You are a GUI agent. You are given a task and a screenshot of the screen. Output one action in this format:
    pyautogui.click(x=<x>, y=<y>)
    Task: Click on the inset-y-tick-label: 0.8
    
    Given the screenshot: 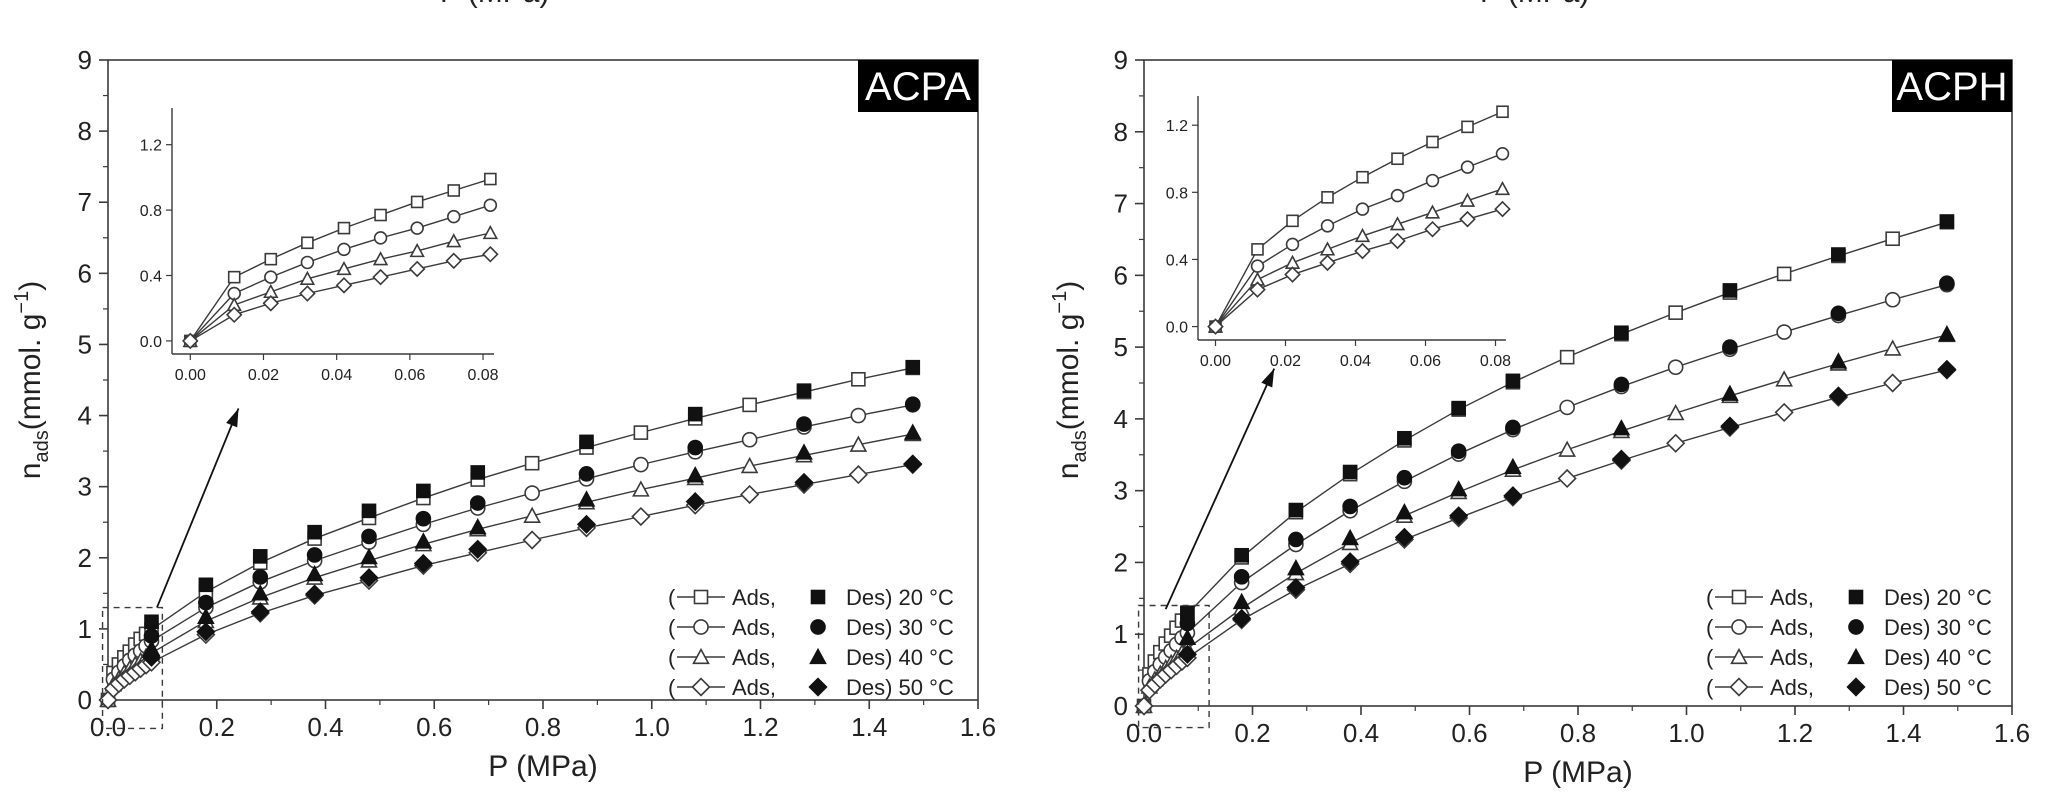 What is the action you would take?
    pyautogui.click(x=151, y=211)
    